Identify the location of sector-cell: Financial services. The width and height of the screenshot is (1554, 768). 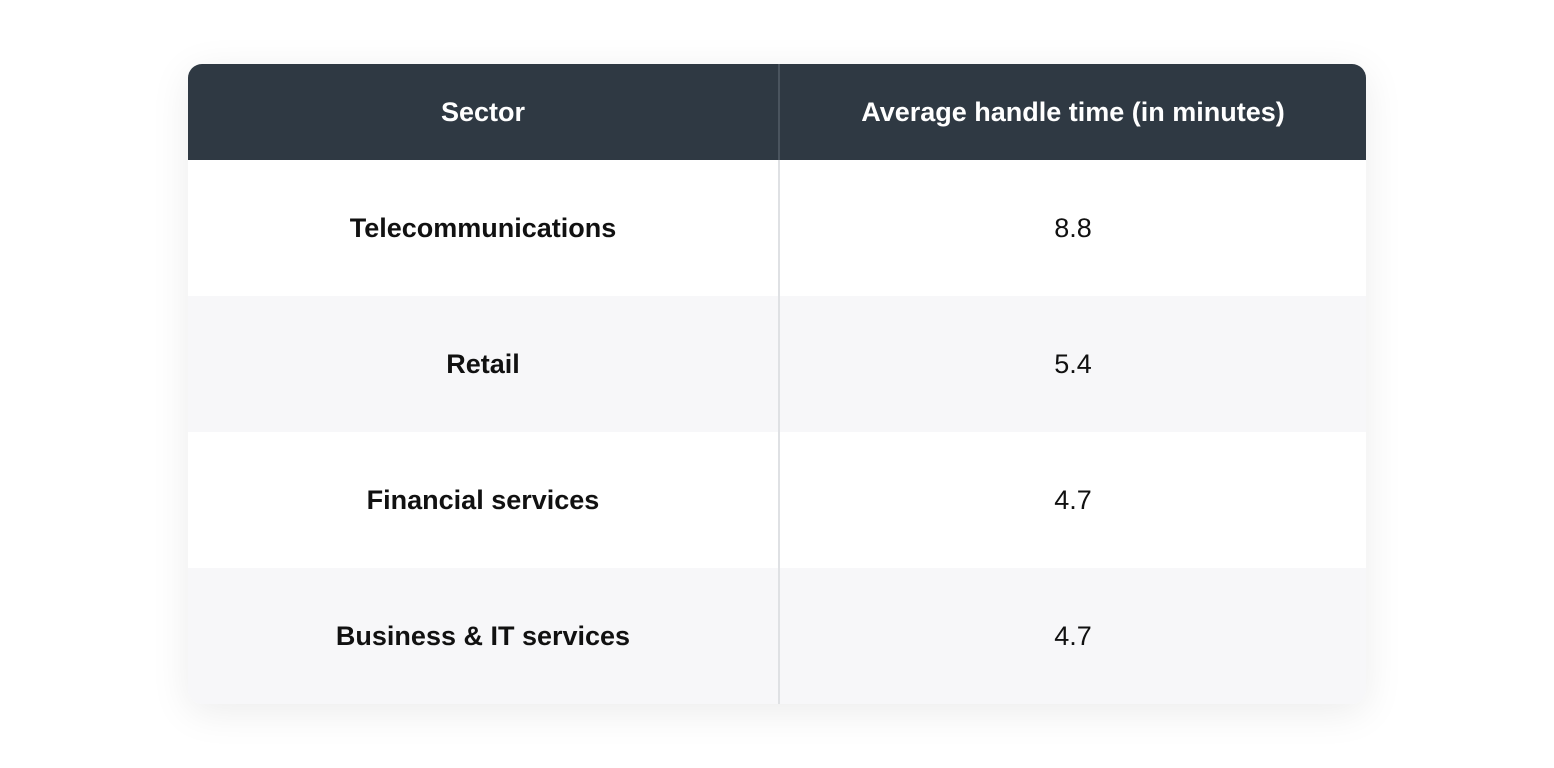
(484, 500).